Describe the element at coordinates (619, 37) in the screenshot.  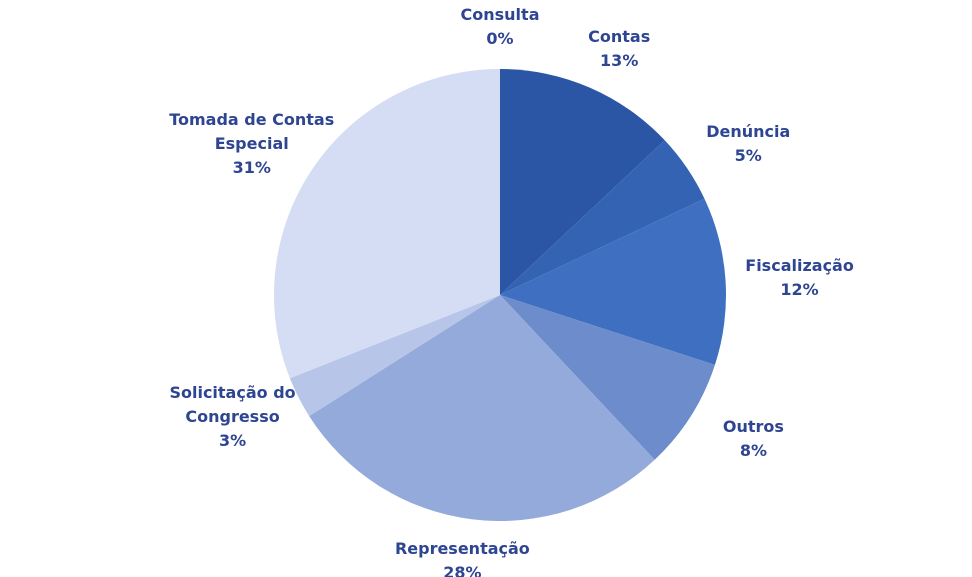
I see `category-label: Contas` at that location.